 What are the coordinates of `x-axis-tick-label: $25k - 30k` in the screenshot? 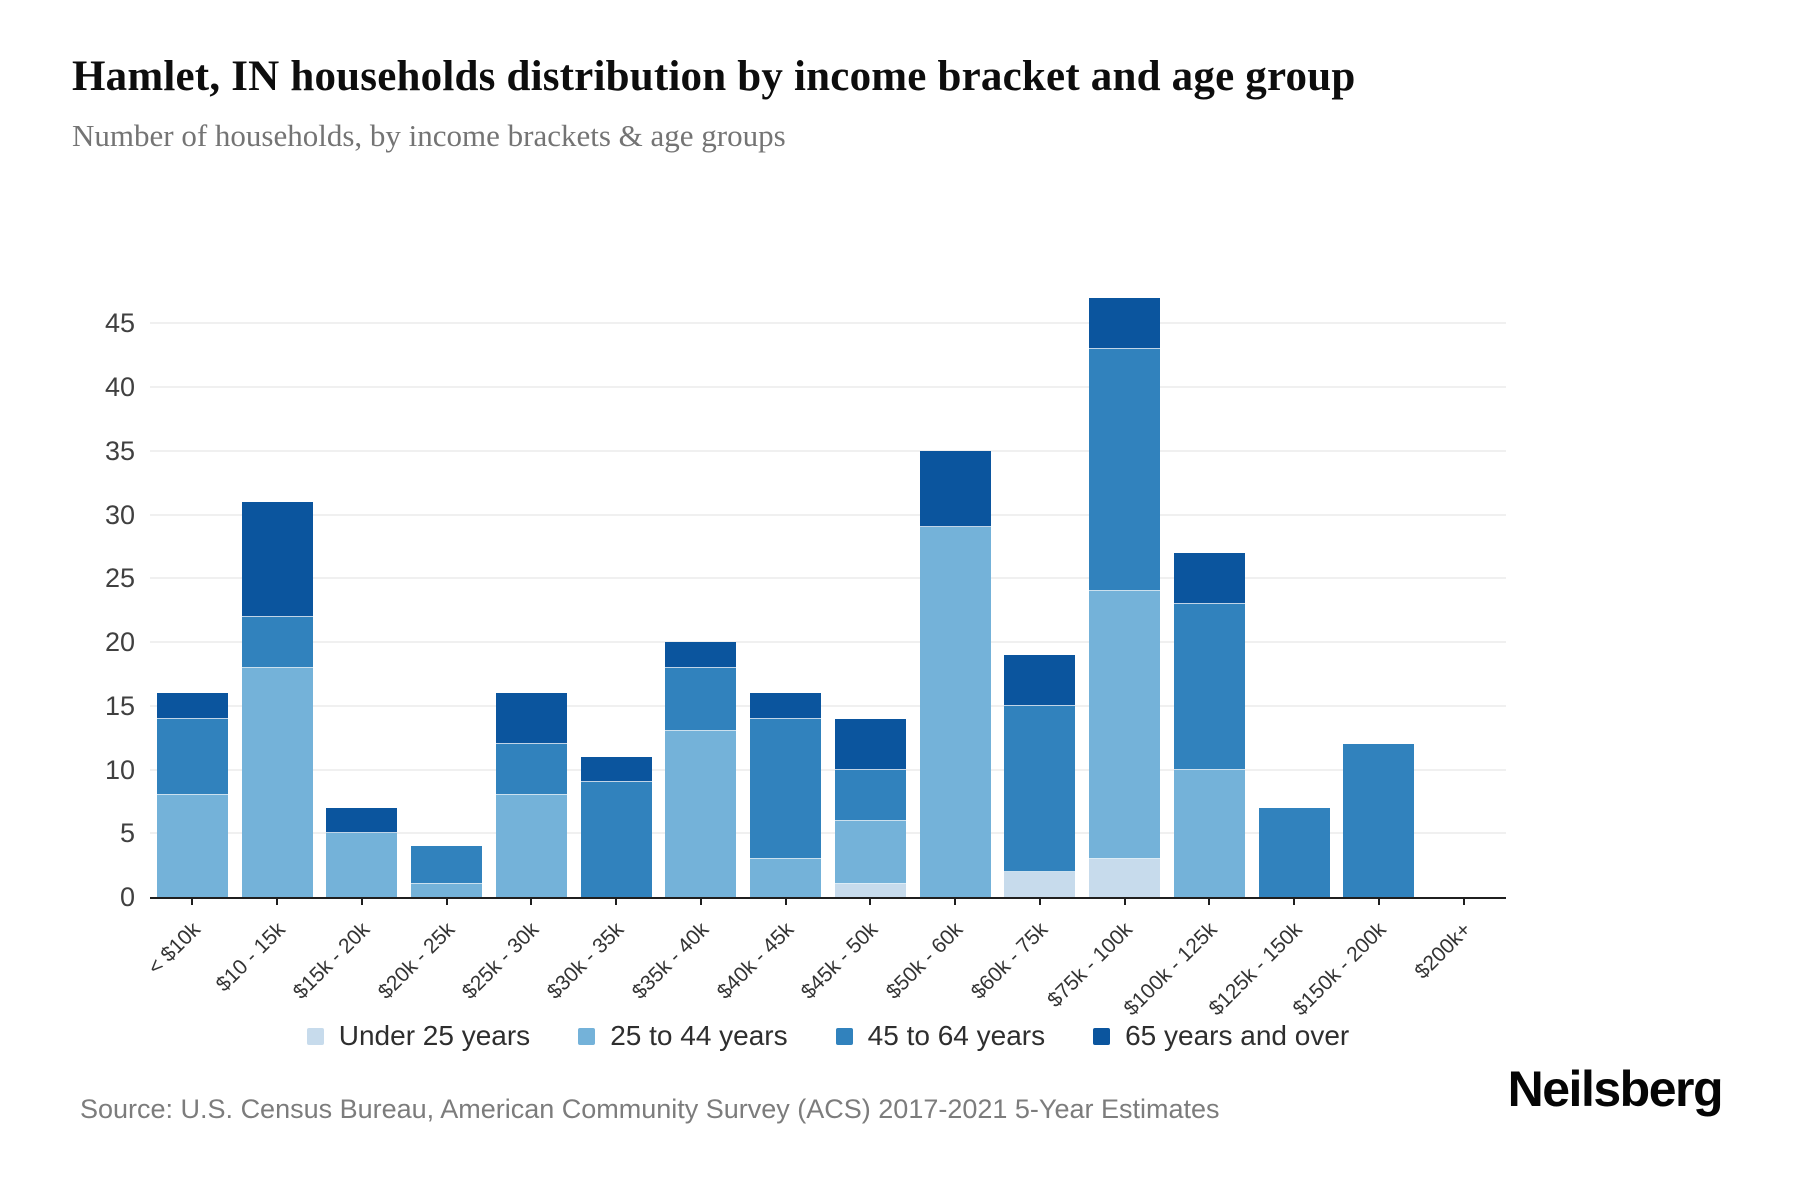 It's located at (501, 961).